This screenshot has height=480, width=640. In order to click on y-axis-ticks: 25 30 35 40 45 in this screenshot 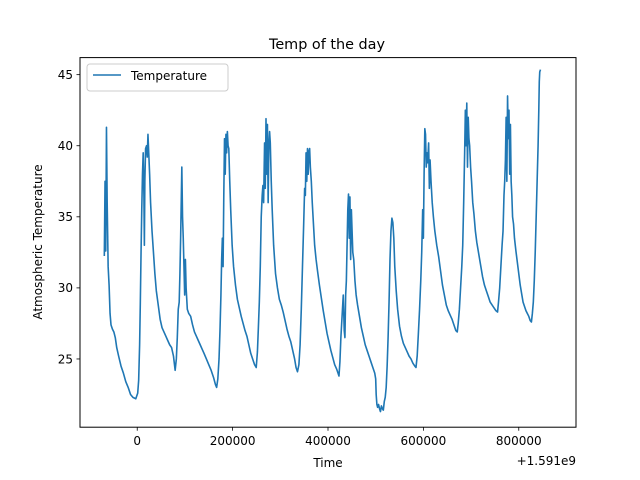, I will do `click(69, 217)`.